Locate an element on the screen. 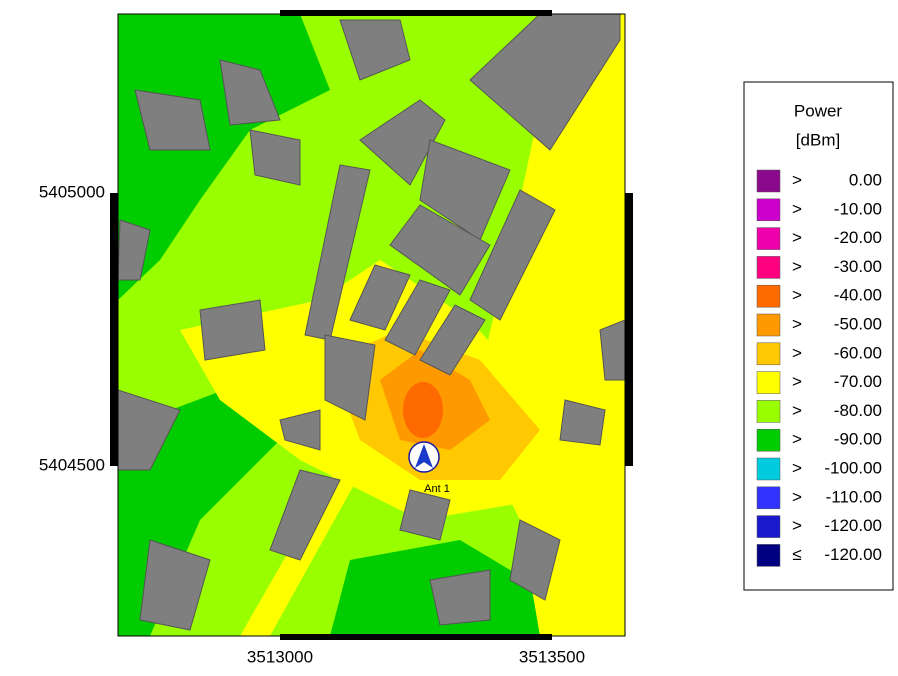  legend-value: -30.00 is located at coordinates (858, 266).